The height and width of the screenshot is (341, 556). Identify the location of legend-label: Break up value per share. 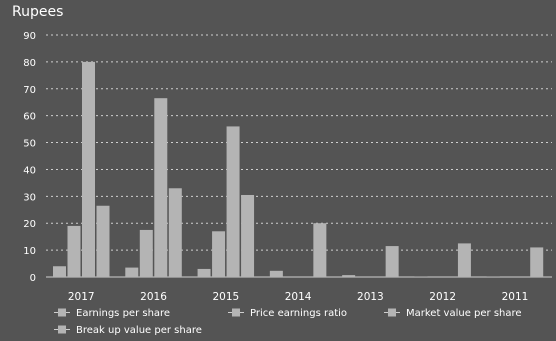
(139, 330).